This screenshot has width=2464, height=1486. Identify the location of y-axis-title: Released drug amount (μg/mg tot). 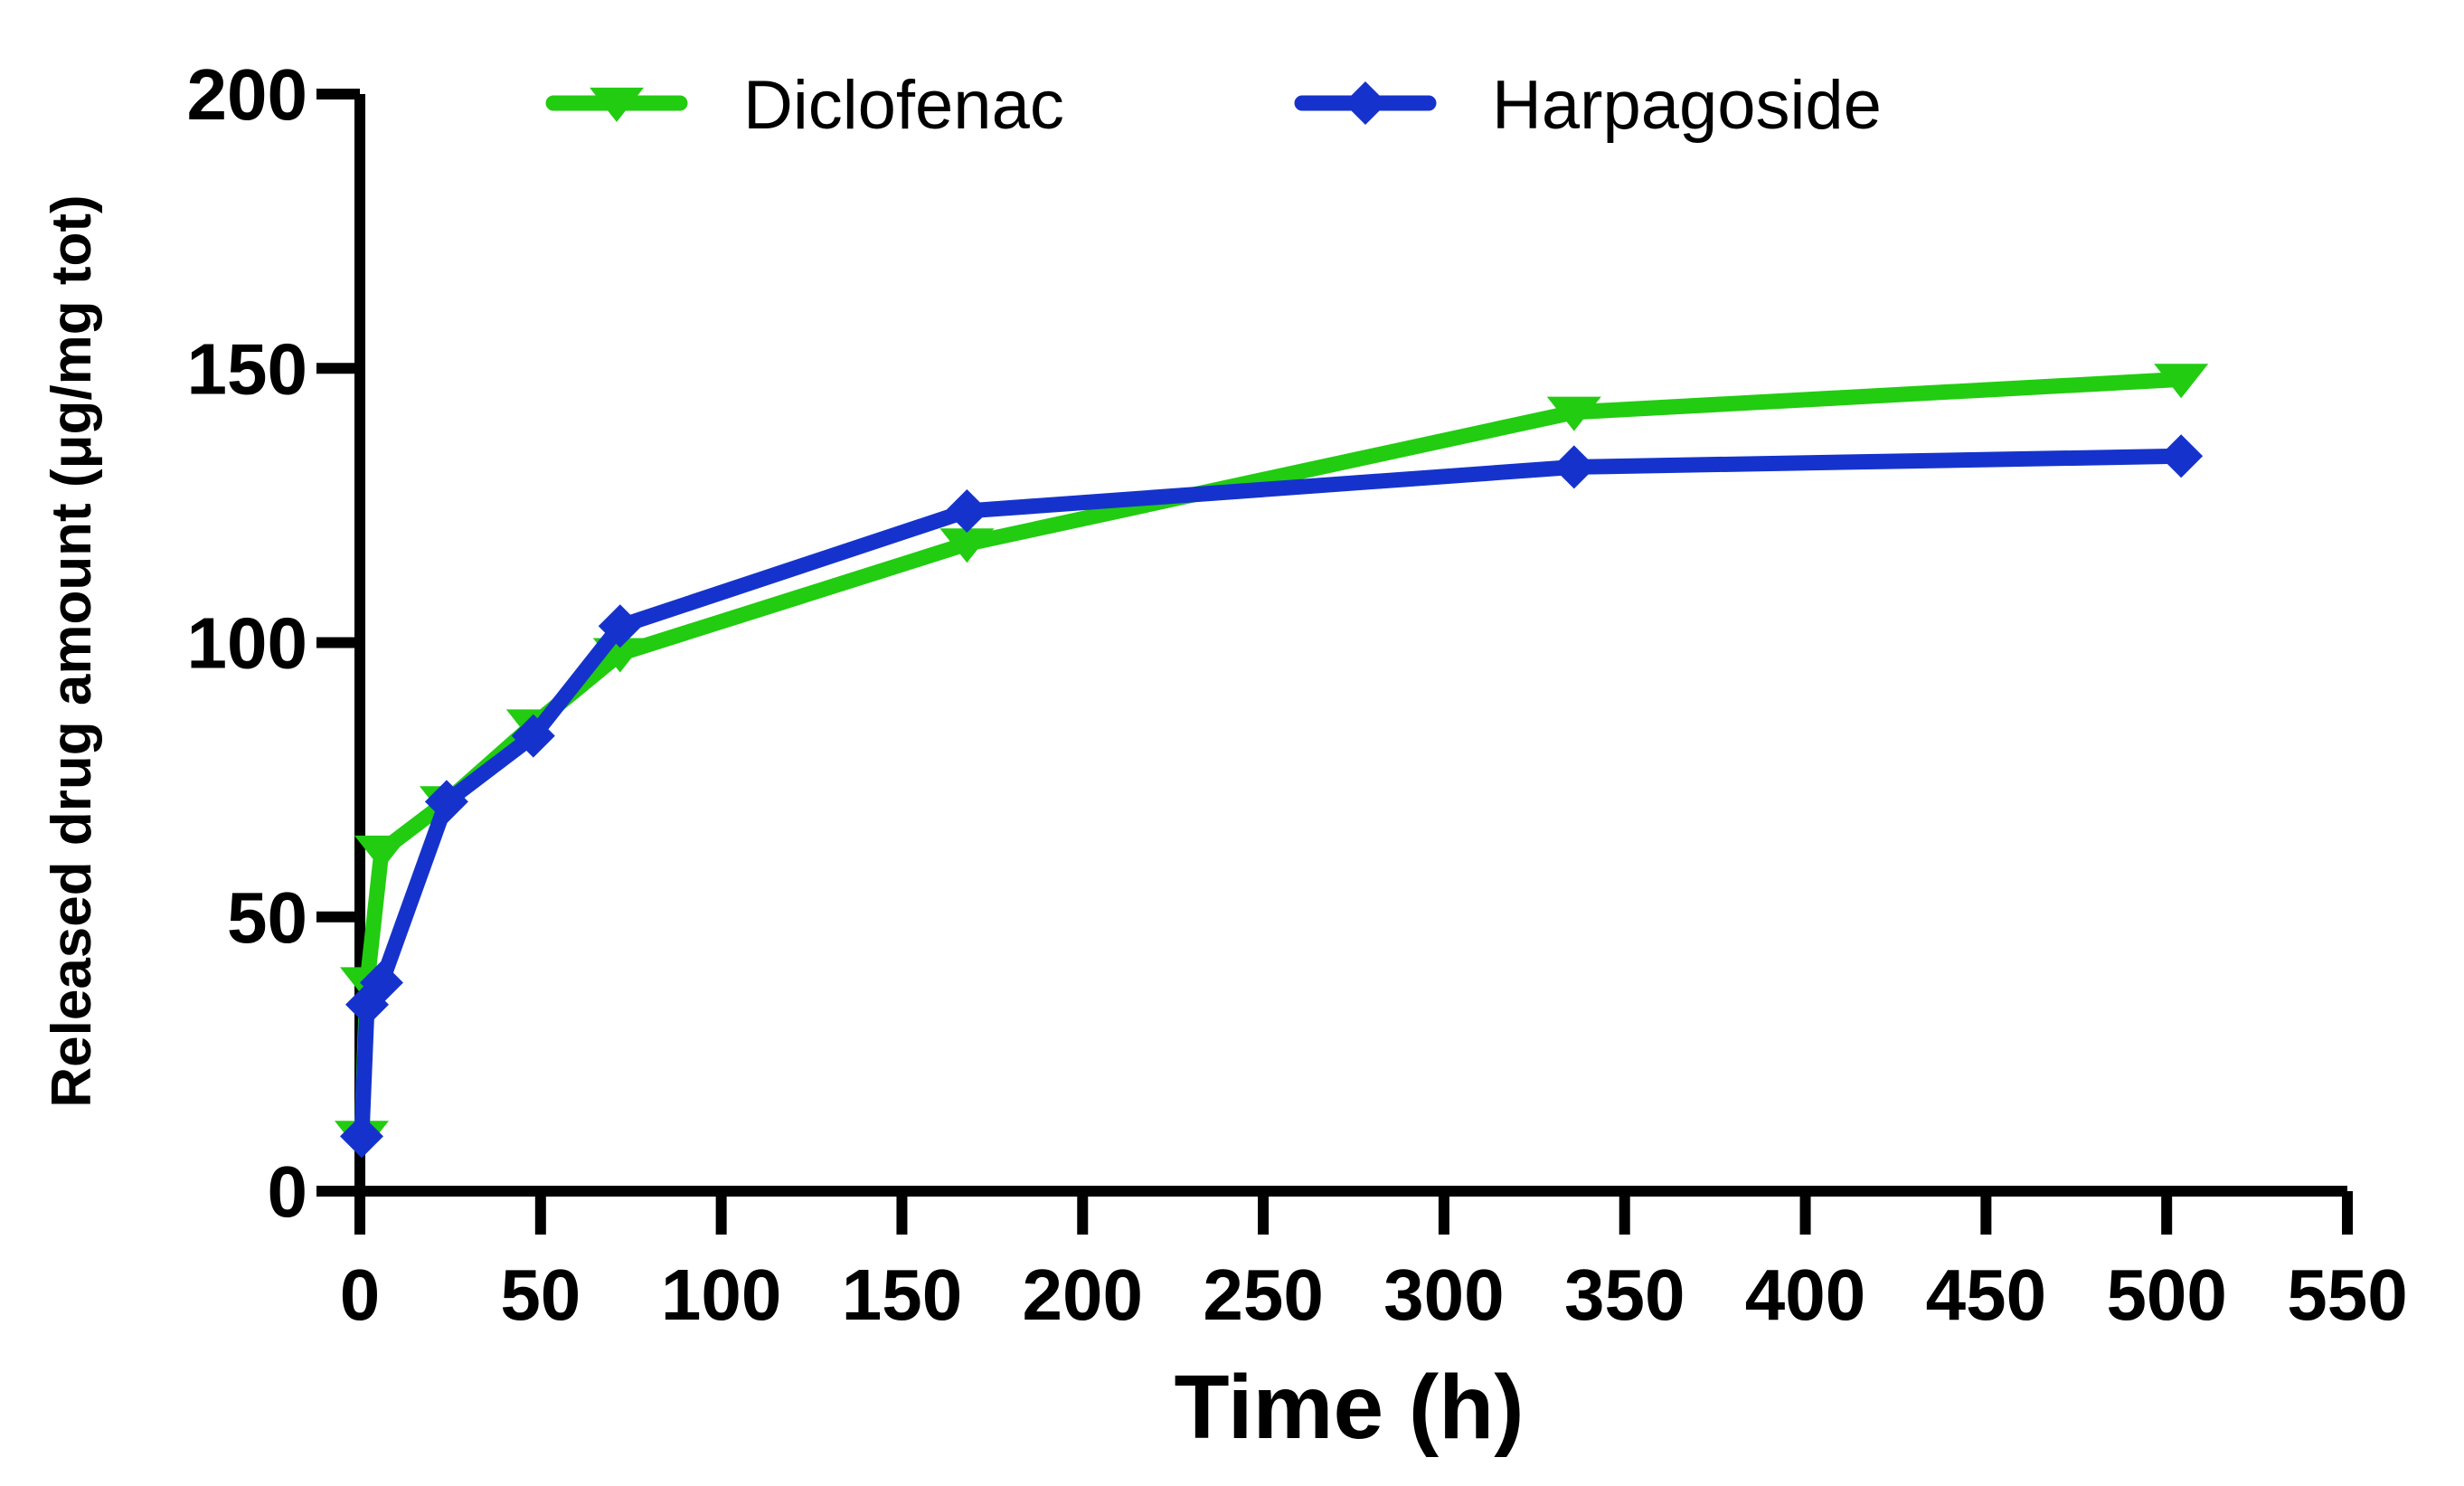
(72, 650).